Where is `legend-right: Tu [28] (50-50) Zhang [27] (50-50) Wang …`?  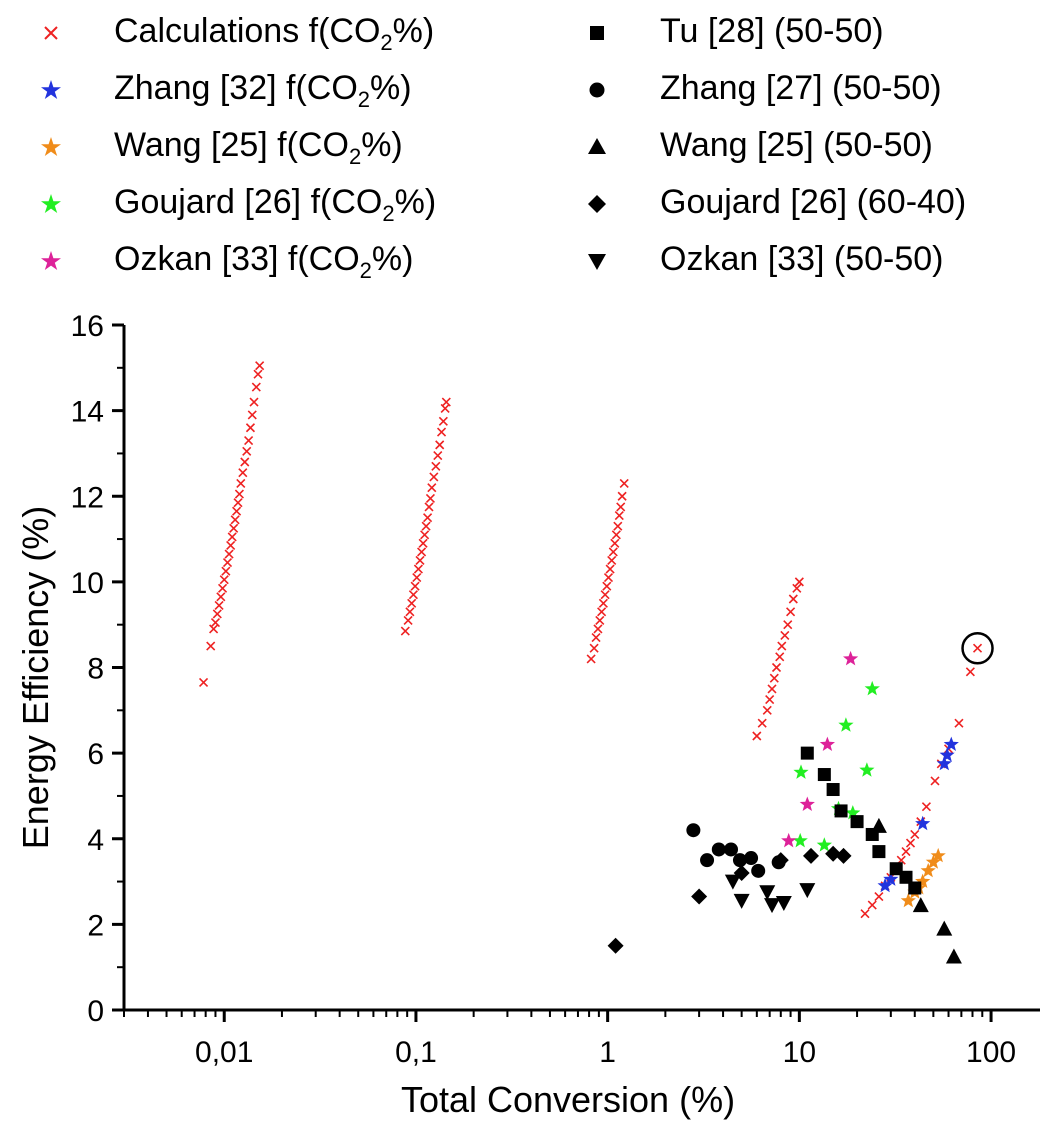
legend-right: Tu [28] (50-50) Zhang [27] (50-50) Wang … is located at coordinates (812, 159).